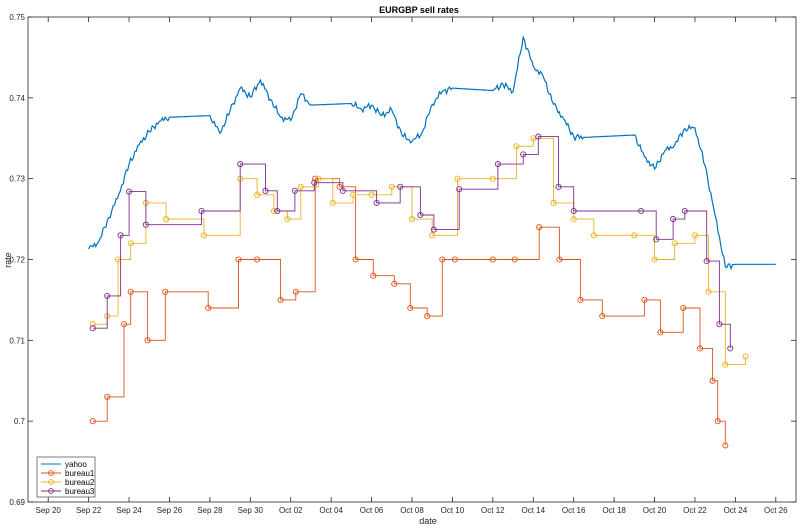 The width and height of the screenshot is (800, 531). I want to click on x-tick-label: Oct 14, so click(533, 510).